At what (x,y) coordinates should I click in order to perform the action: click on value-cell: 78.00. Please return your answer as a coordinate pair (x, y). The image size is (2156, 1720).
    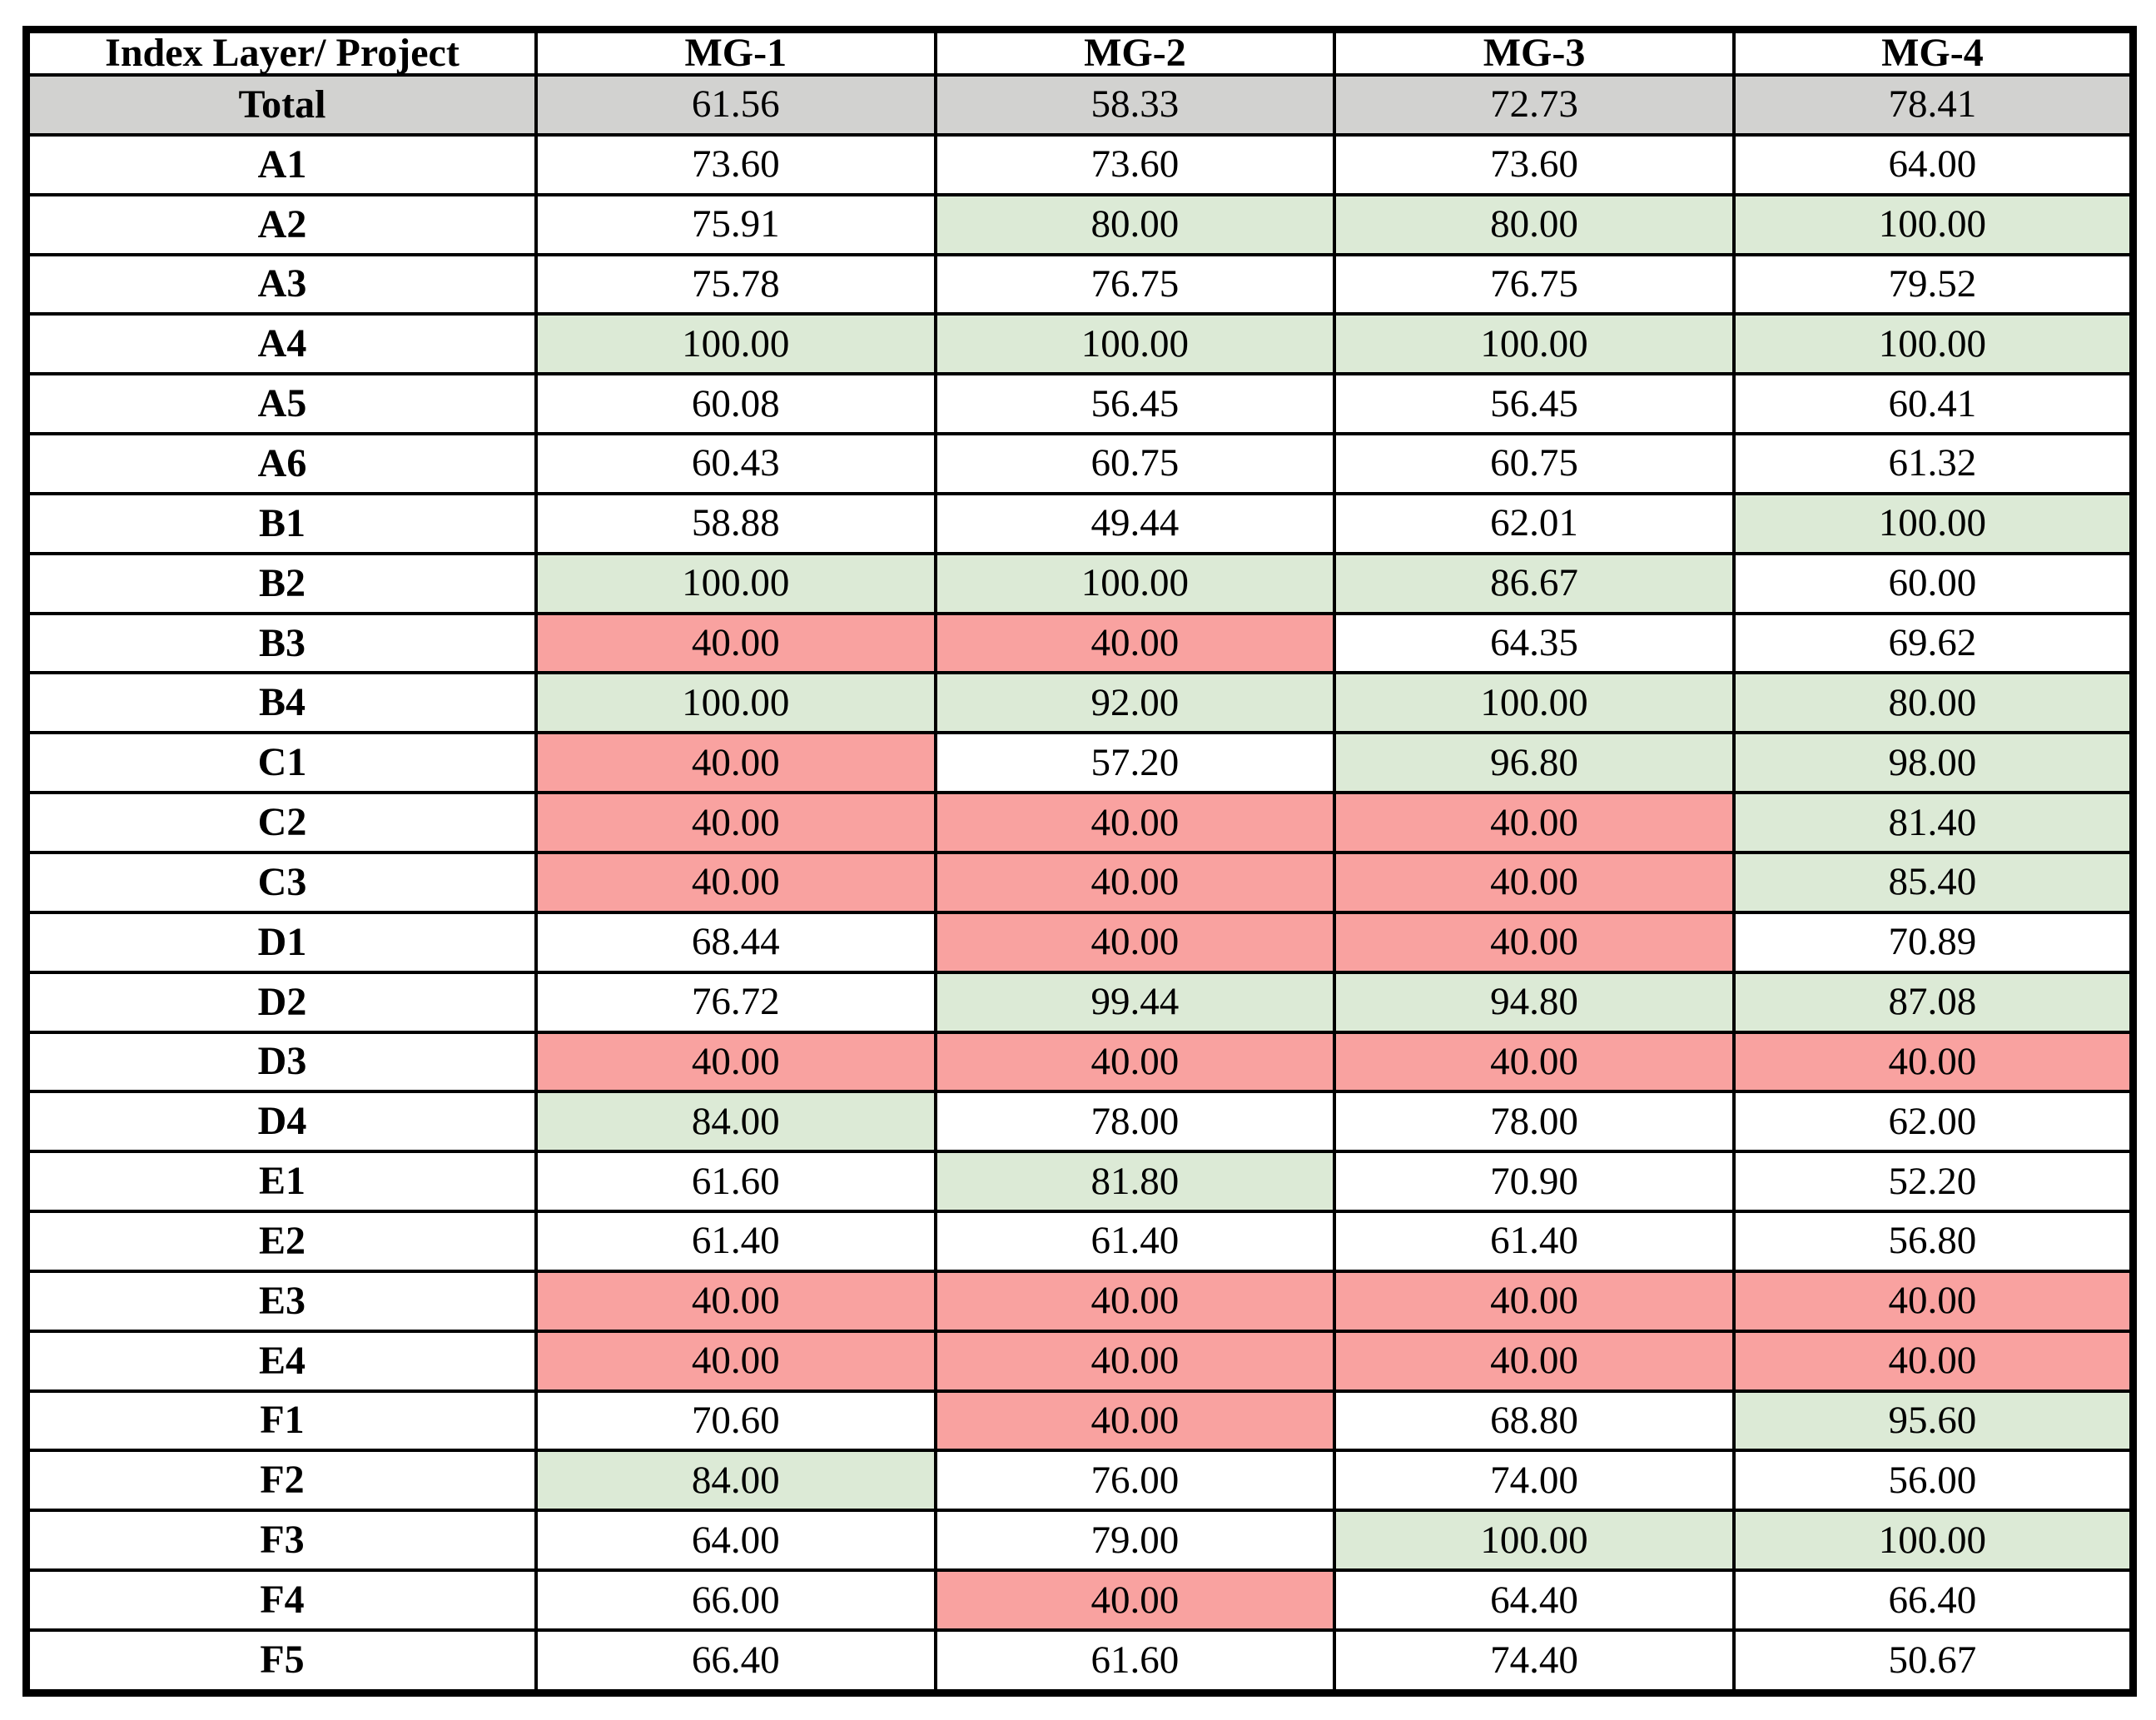
    Looking at the image, I should click on (1135, 1122).